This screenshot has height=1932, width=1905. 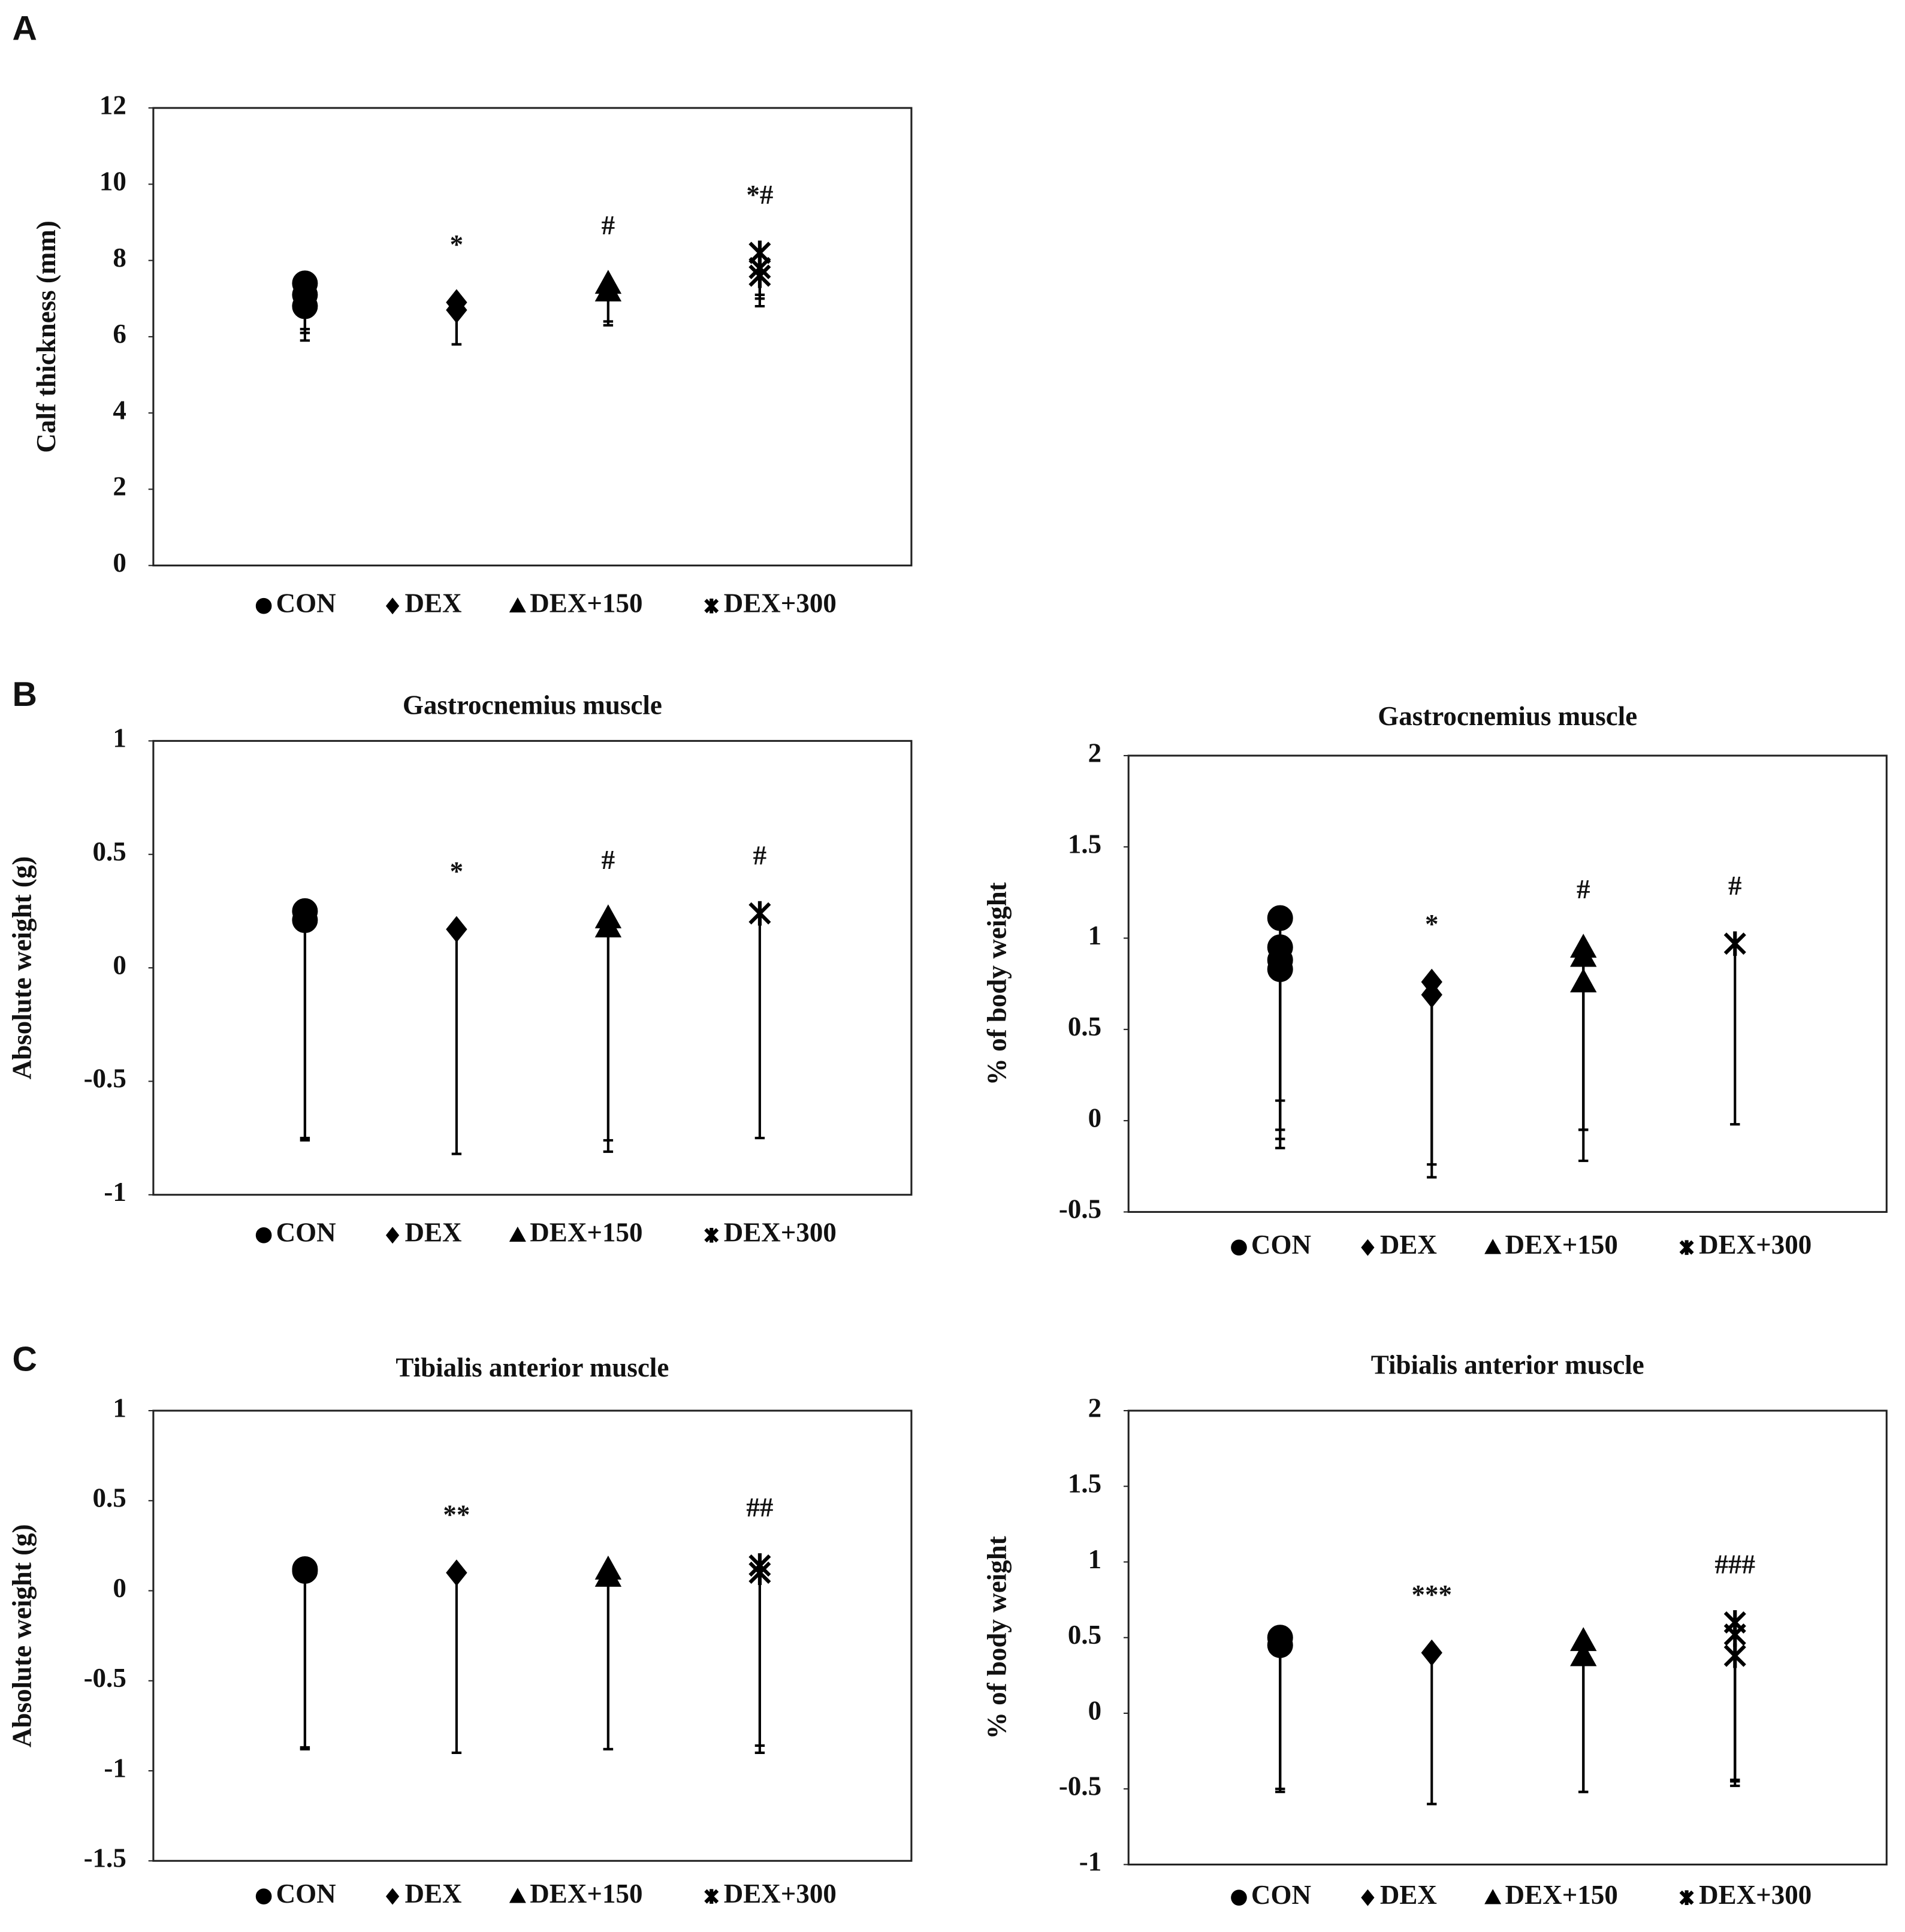 I want to click on significance-label: ###, so click(x=1735, y=1565).